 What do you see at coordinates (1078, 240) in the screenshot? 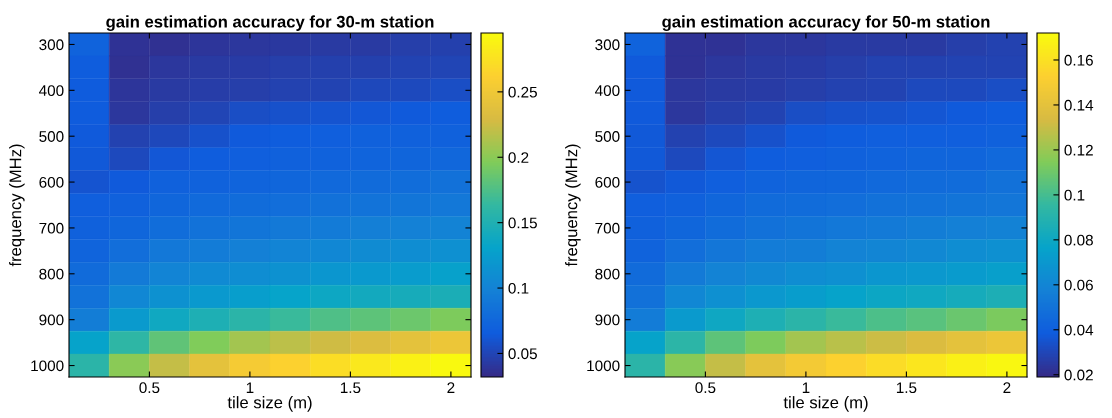
I see `color-bar-label: 0.08` at bounding box center [1078, 240].